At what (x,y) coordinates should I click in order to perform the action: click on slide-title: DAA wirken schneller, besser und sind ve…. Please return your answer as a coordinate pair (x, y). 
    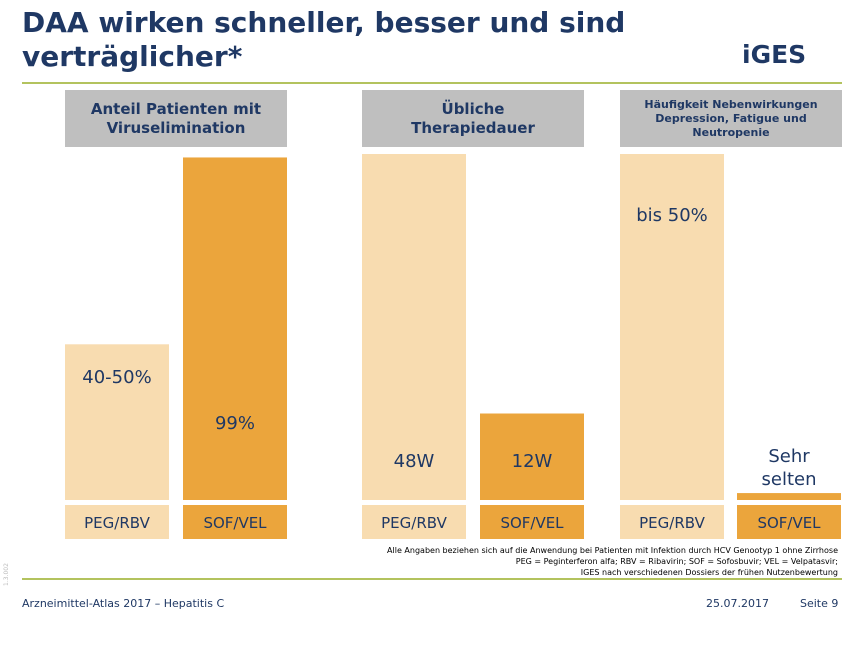
    Looking at the image, I should click on (324, 39).